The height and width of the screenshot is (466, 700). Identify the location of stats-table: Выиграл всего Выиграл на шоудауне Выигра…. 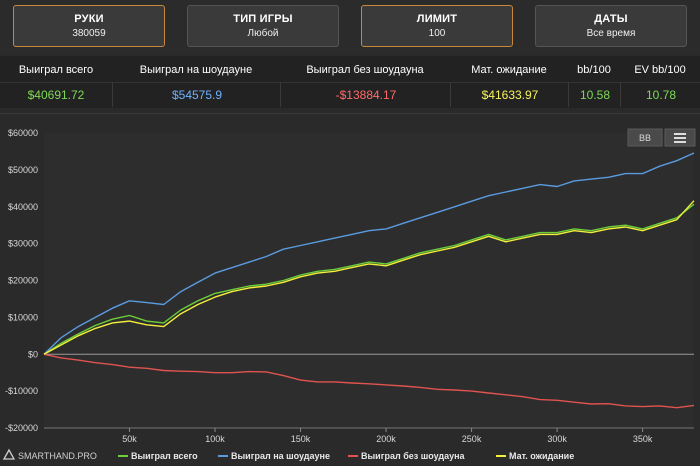
(350, 82).